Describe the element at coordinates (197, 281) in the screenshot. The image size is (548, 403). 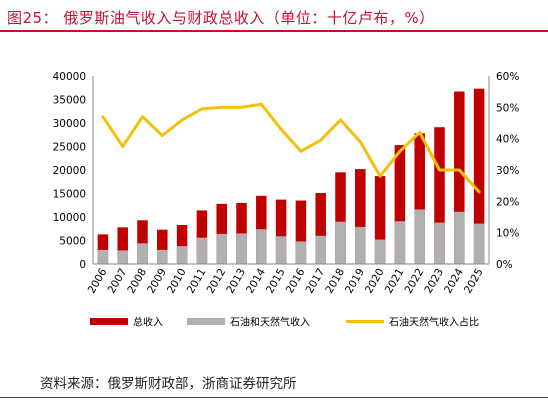
I see `x-axis-tick-label: 2011` at that location.